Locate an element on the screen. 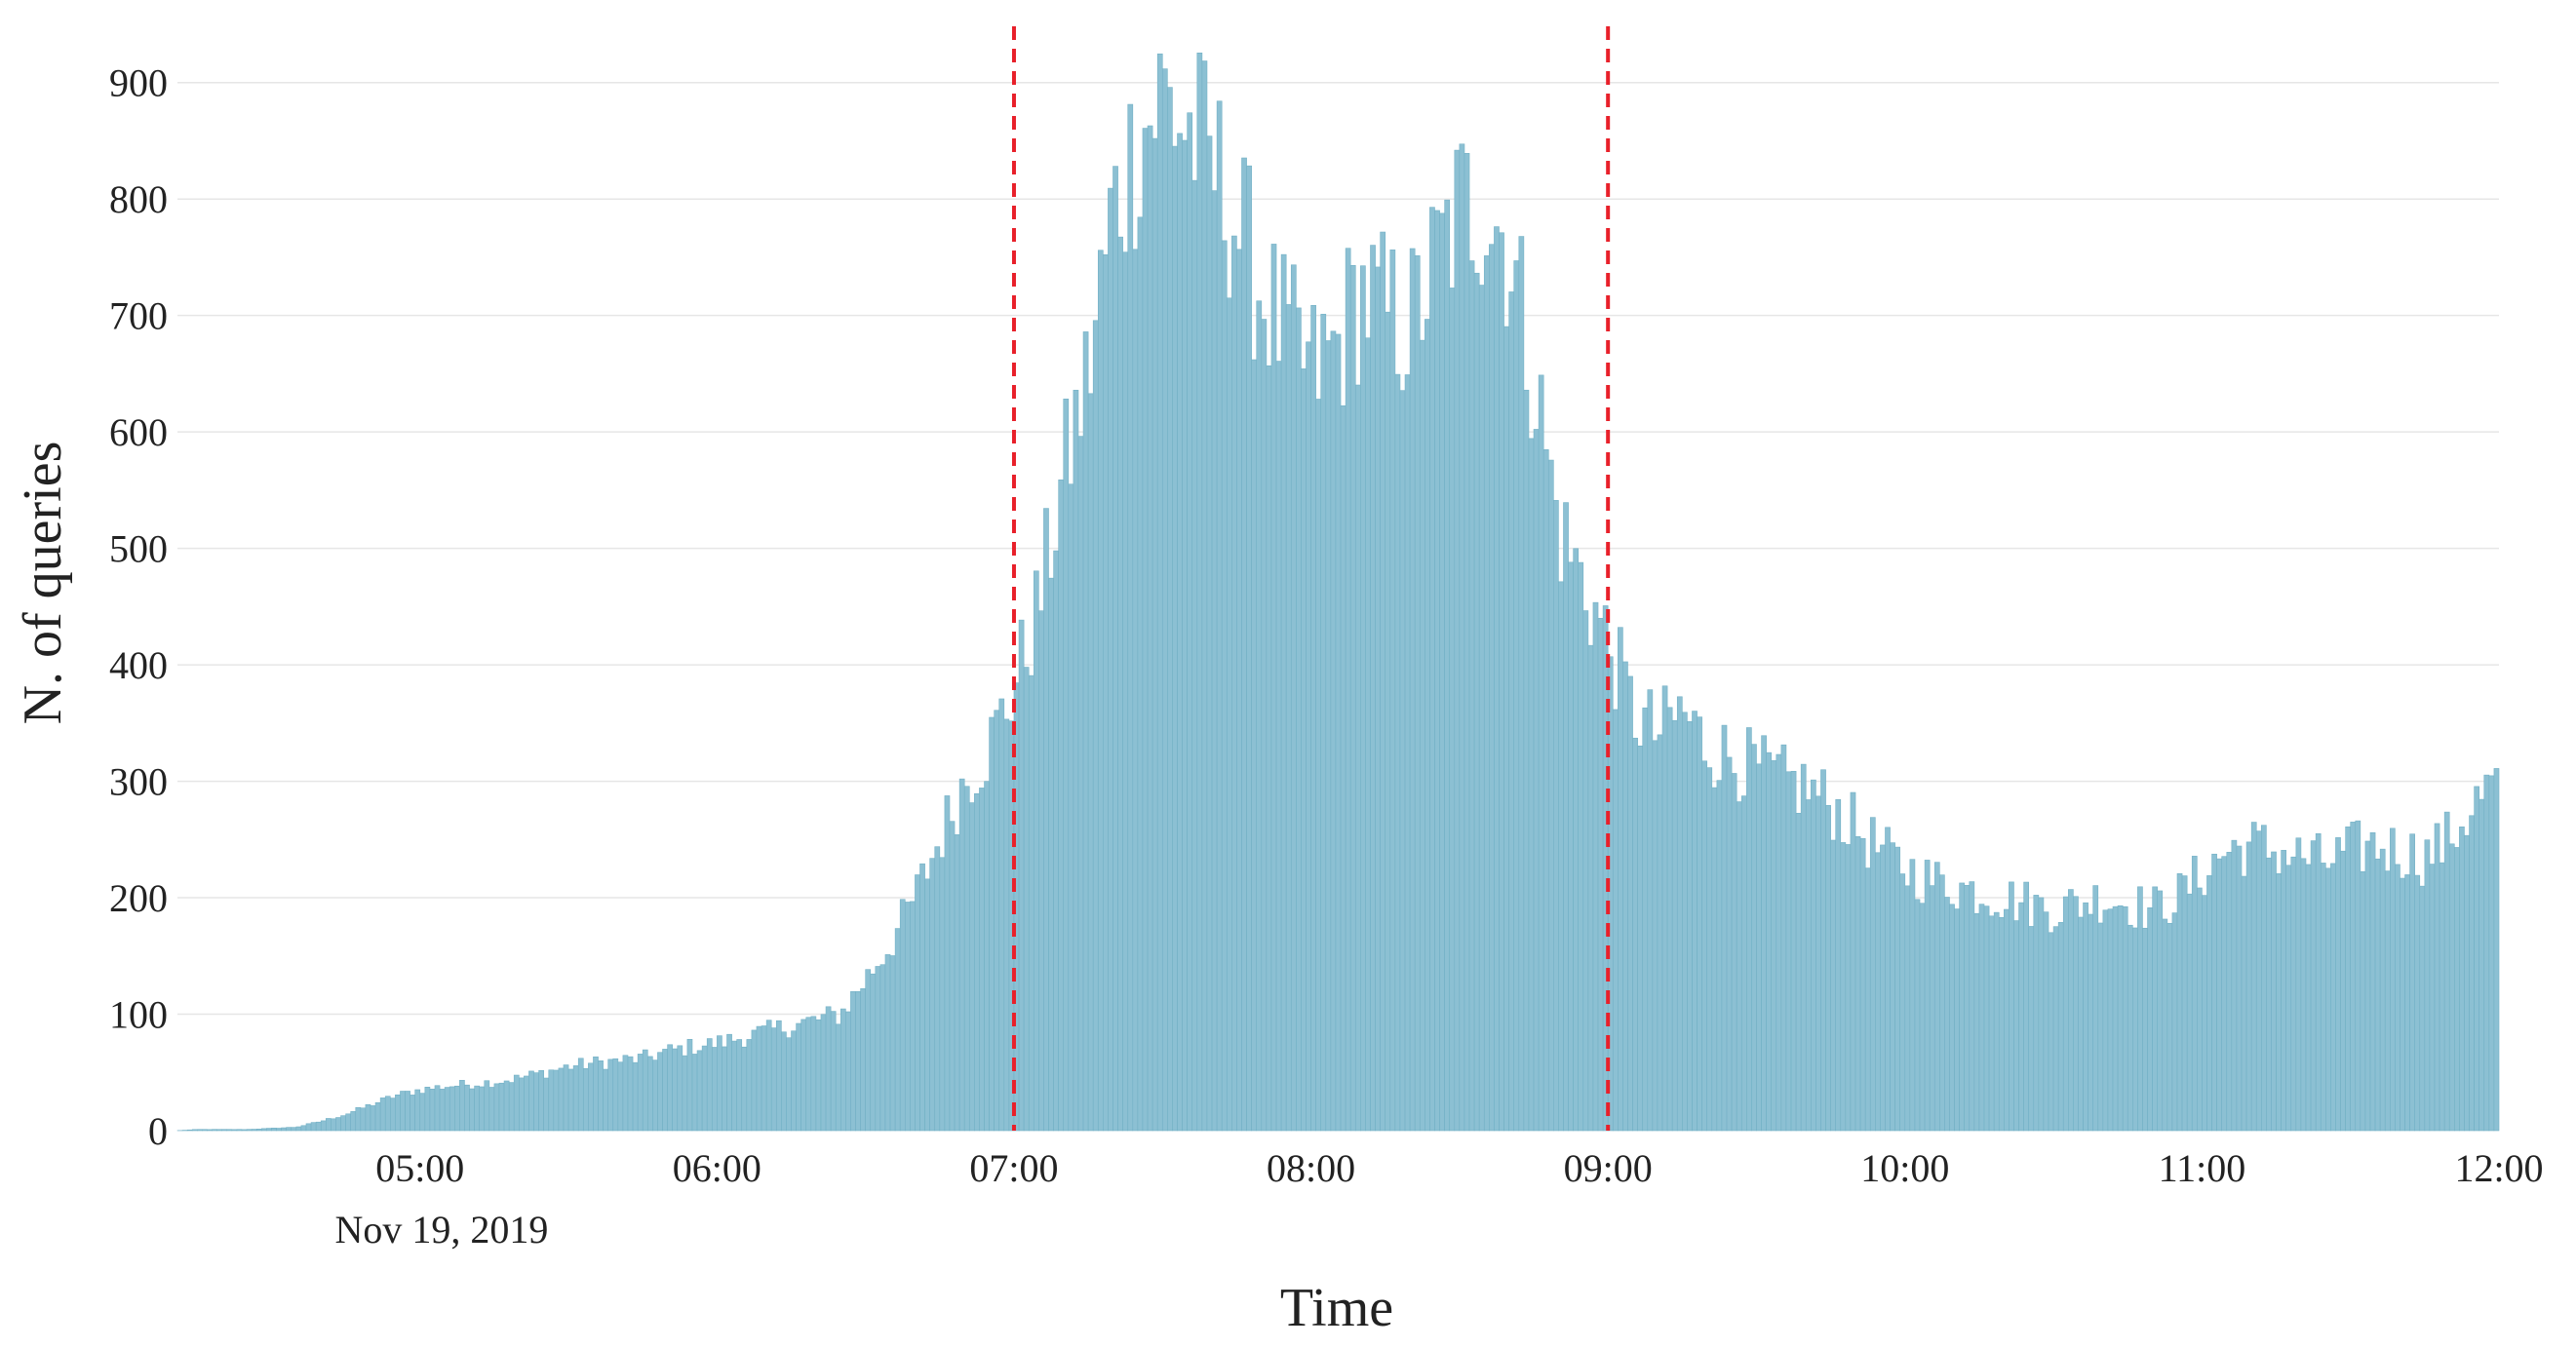  y-tick-label: 600 is located at coordinates (138, 432).